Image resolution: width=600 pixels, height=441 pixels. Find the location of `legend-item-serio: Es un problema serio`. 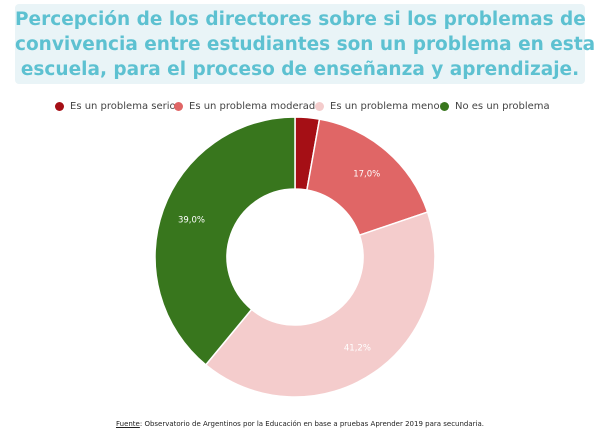

legend-item-serio: Es un problema serio is located at coordinates (115, 106).